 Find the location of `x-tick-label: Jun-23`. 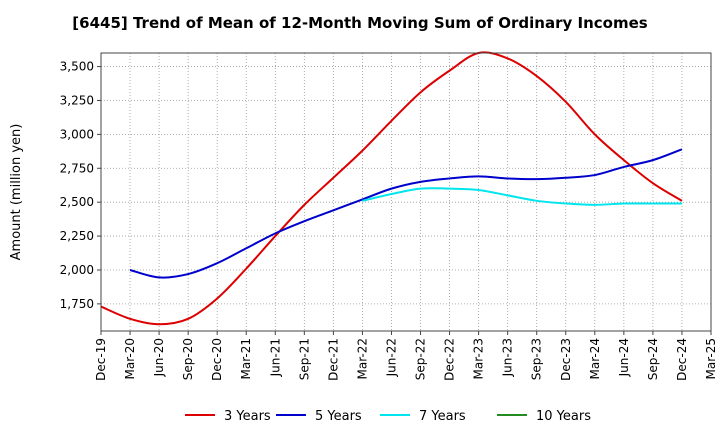

x-tick-label: Jun-23 is located at coordinates (508, 357).